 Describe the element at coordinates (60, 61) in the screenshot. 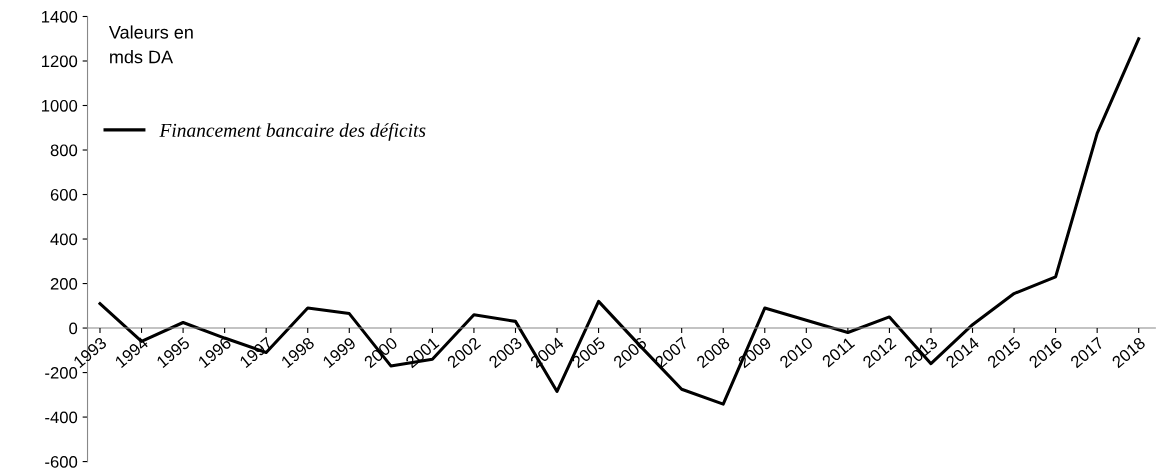

I see `y-tick-label: 1200` at that location.